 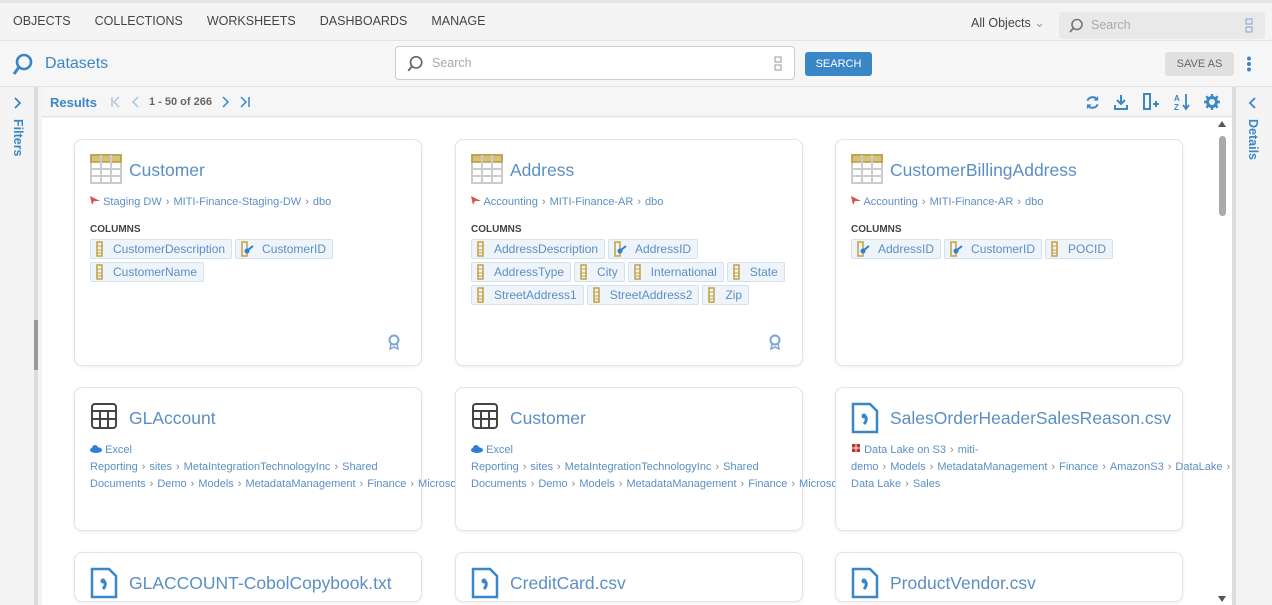 I want to click on dataset-title: SalesOrderHeaderSalesReason.csv, so click(x=1031, y=418).